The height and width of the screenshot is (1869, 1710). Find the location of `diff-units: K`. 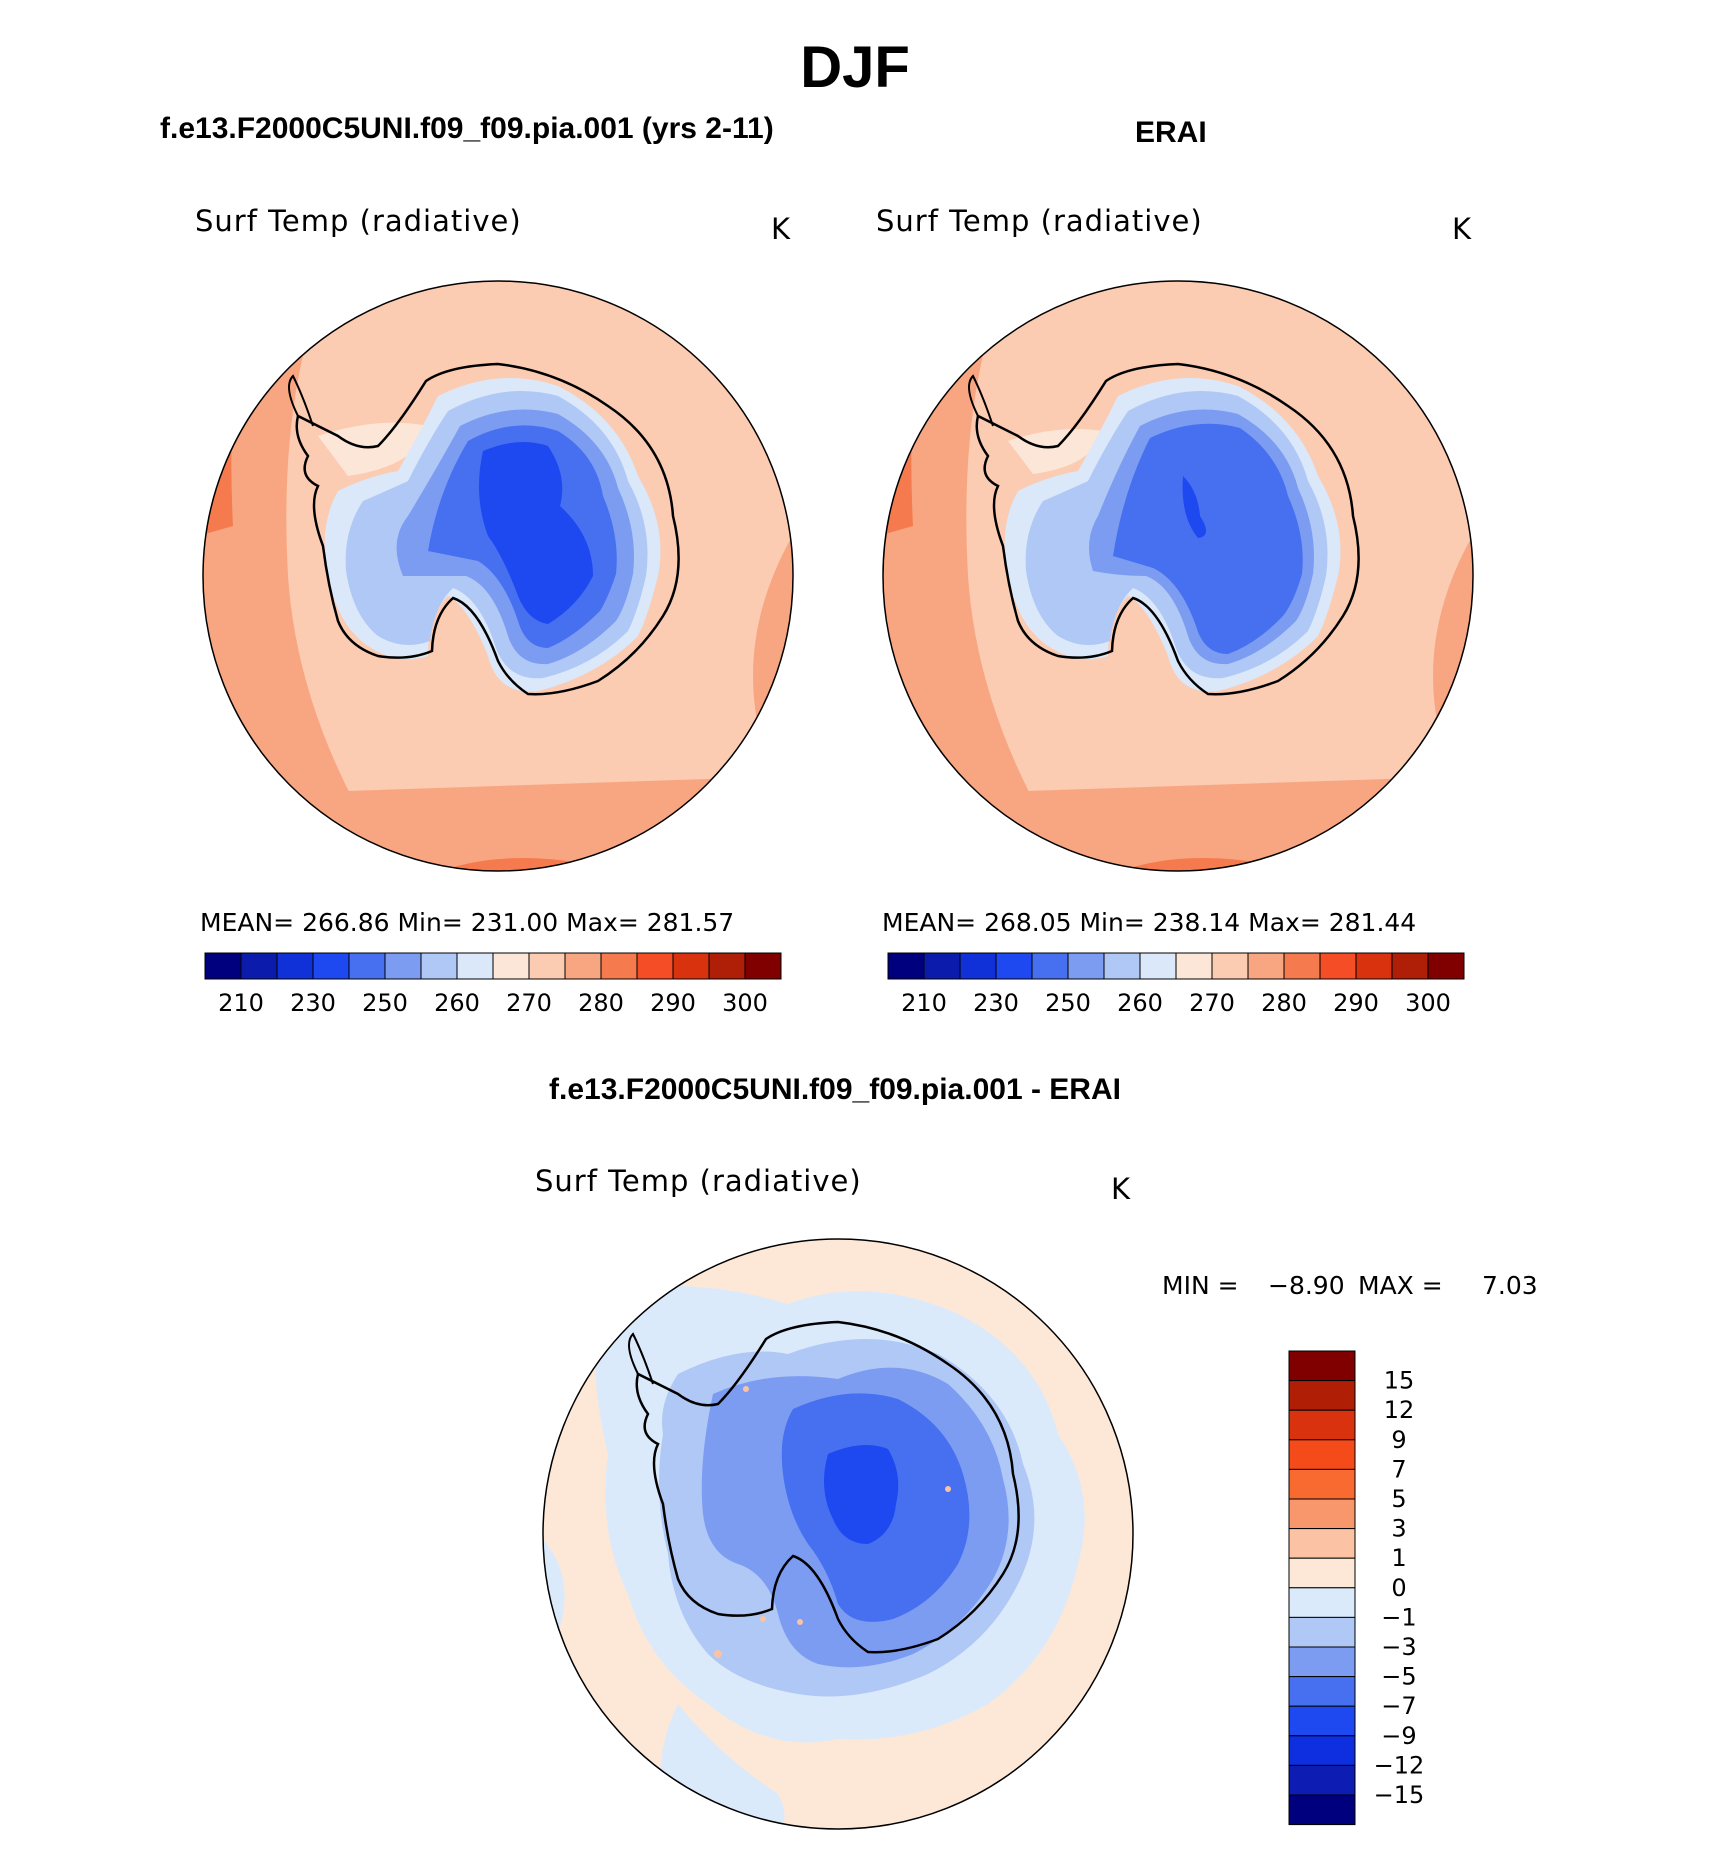

diff-units: K is located at coordinates (1121, 1189).